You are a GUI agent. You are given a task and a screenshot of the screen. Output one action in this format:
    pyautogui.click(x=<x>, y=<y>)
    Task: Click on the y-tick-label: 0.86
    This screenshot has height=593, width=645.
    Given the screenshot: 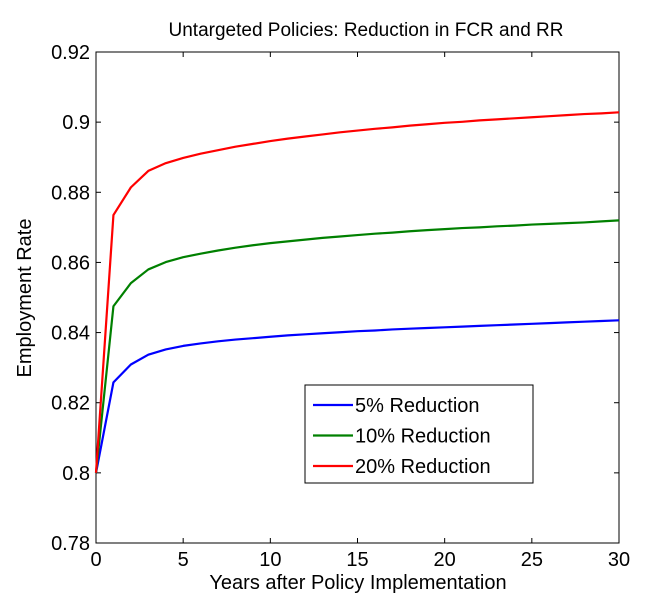 What is the action you would take?
    pyautogui.click(x=70, y=263)
    